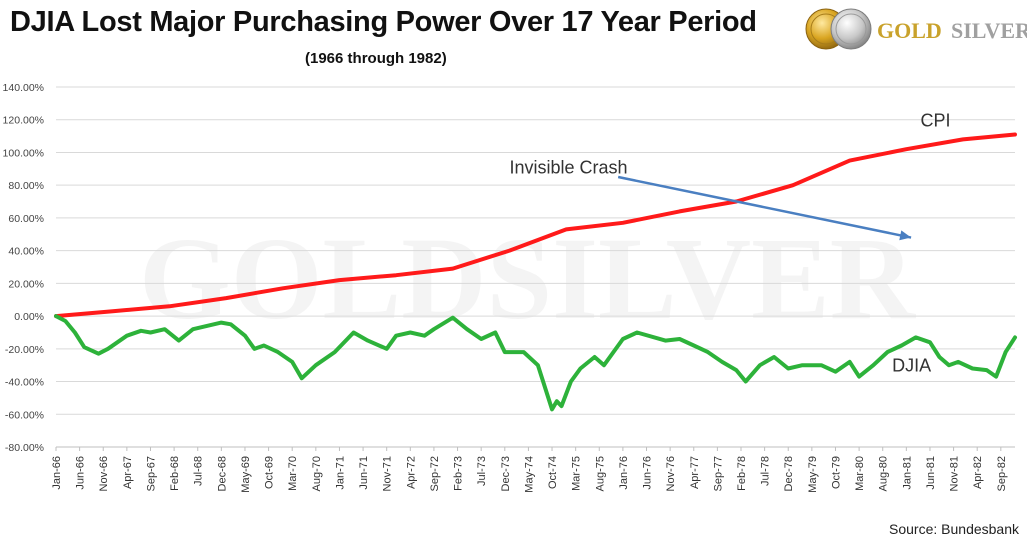  Describe the element at coordinates (553, 472) in the screenshot. I see `x-tick-label: Oct-74` at that location.